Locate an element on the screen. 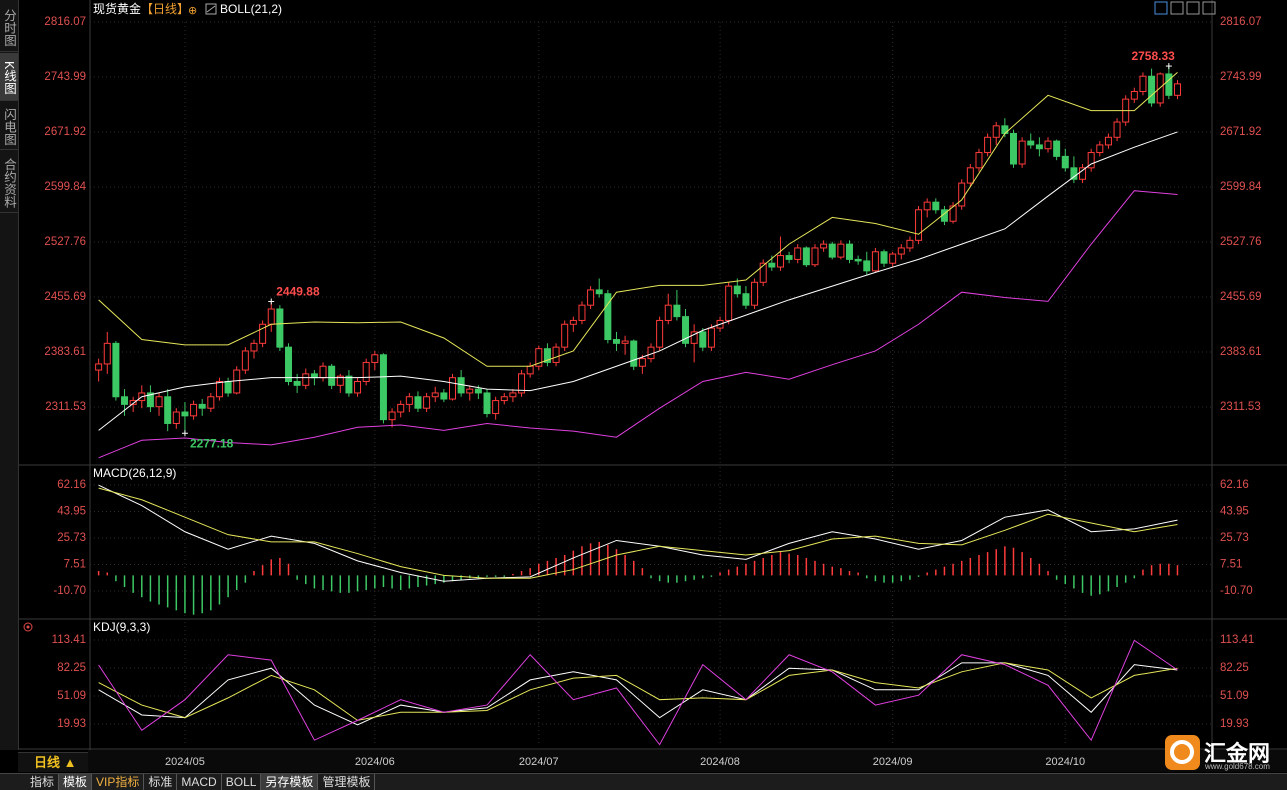 Image resolution: width=1287 pixels, height=790 pixels. period-button: 日线 ▲ is located at coordinates (53, 762).